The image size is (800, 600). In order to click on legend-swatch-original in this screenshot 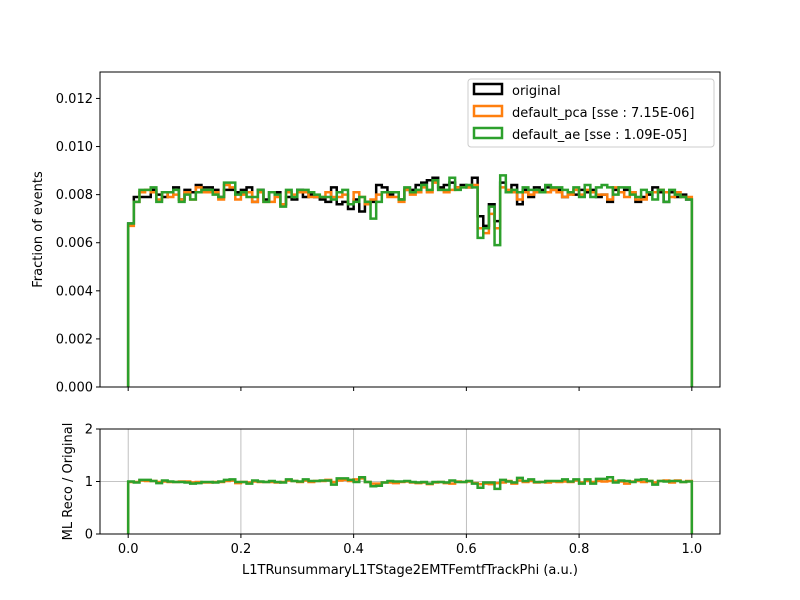, I will do `click(488, 89)`.